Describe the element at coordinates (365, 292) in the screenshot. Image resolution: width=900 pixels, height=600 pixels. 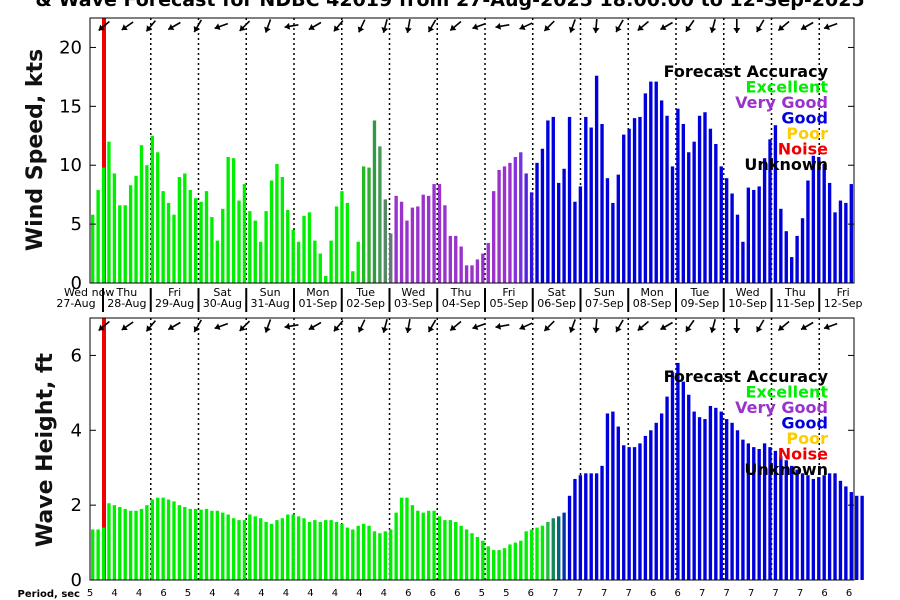
I see `day-label: Tue` at that location.